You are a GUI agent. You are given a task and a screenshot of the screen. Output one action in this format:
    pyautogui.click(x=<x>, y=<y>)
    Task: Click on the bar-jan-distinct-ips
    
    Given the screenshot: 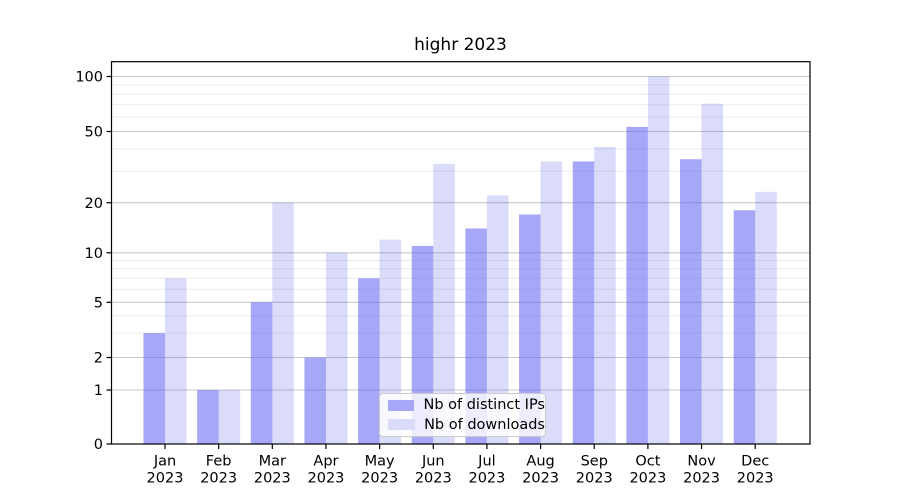 What is the action you would take?
    pyautogui.click(x=154, y=388)
    